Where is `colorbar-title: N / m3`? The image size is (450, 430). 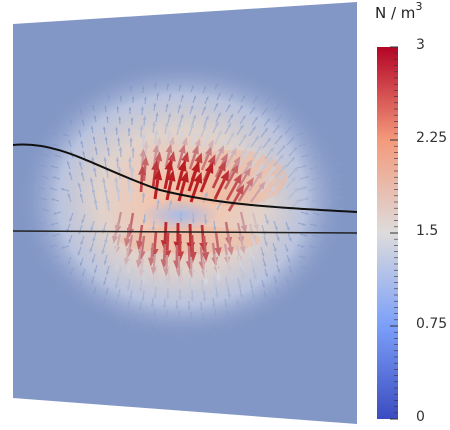
colorbar-title: N / m3 is located at coordinates (399, 11).